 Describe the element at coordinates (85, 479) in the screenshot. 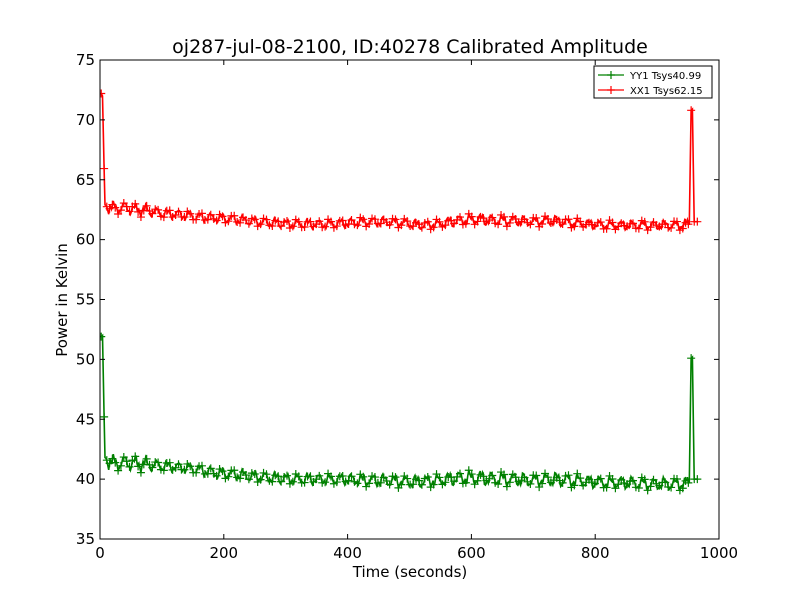

I see `y-tick-label: 40` at that location.